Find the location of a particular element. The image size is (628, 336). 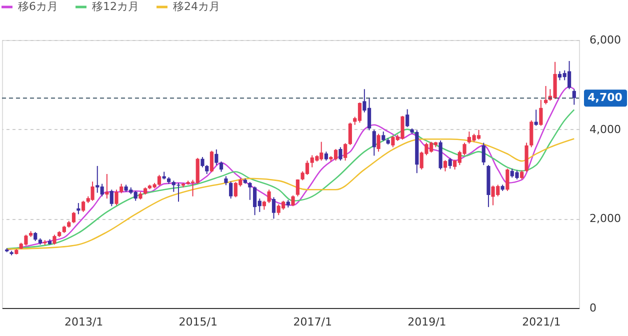

x-tick-label: 2017/1 is located at coordinates (312, 322).